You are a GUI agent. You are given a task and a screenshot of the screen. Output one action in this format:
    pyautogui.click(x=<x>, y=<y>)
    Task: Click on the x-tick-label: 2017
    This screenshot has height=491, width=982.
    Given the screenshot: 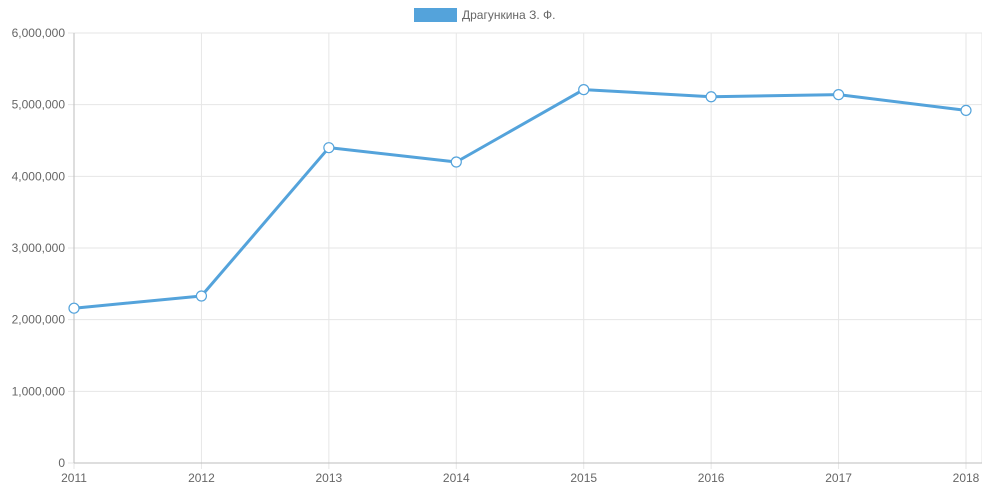 What is the action you would take?
    pyautogui.click(x=838, y=478)
    